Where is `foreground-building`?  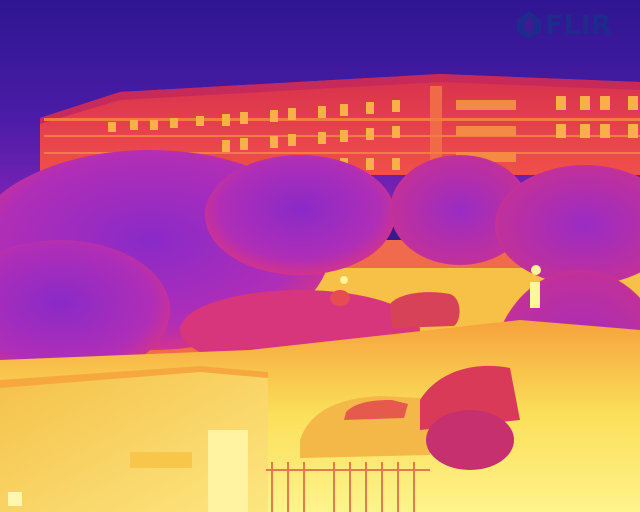
foreground-building is located at coordinates (134, 439).